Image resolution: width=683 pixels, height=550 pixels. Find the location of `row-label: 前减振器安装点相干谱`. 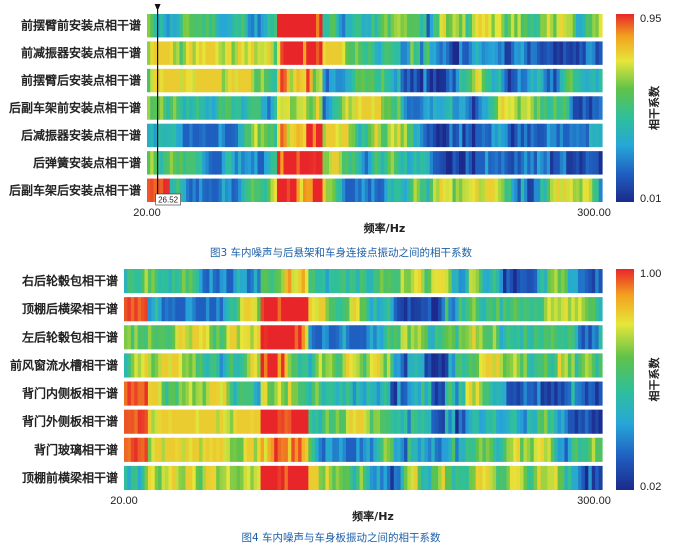

row-label: 前减振器安装点相干谱 is located at coordinates (81, 52).